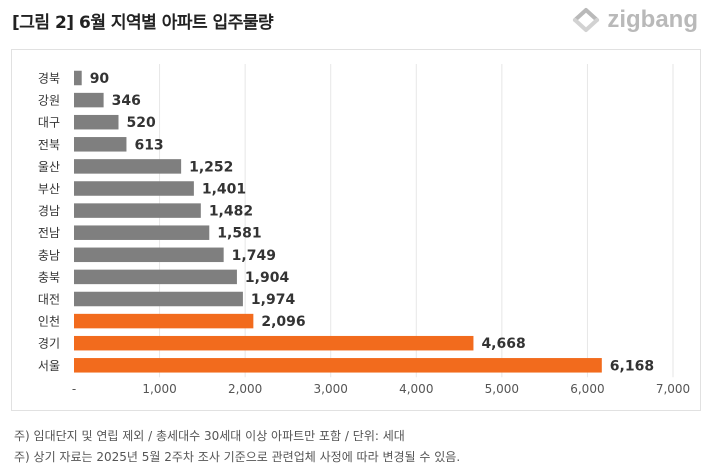  I want to click on data-label: 520, so click(140, 123).